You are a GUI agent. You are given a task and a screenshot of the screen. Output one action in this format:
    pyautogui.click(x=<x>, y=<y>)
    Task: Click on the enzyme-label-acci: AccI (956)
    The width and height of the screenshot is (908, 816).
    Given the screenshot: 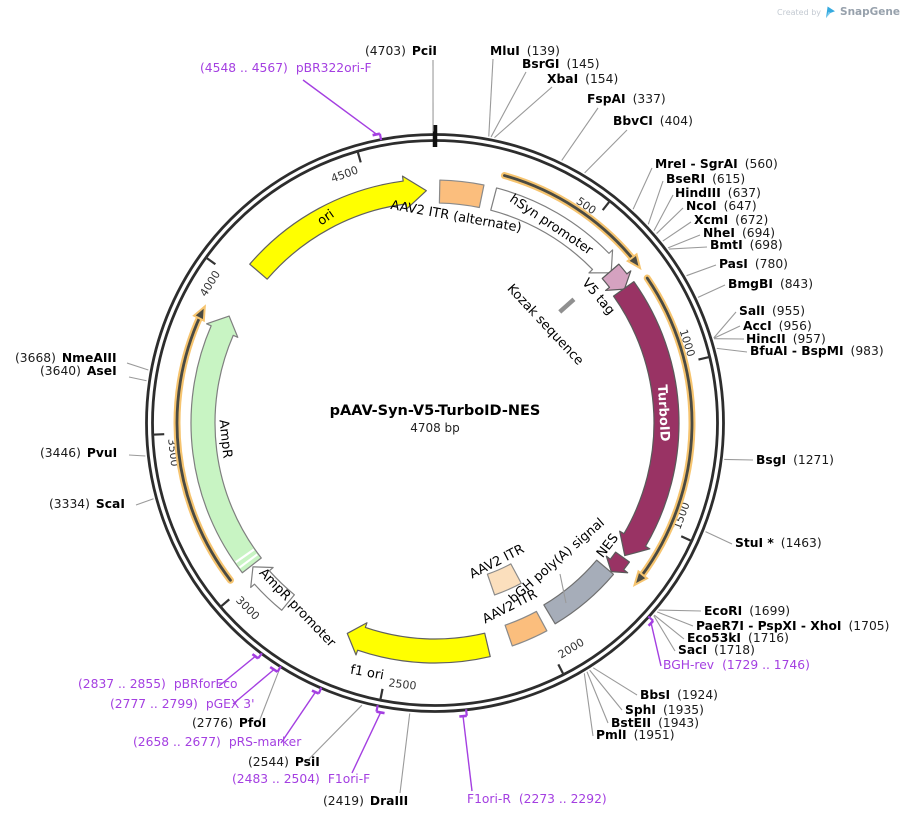 What is the action you would take?
    pyautogui.click(x=777, y=326)
    